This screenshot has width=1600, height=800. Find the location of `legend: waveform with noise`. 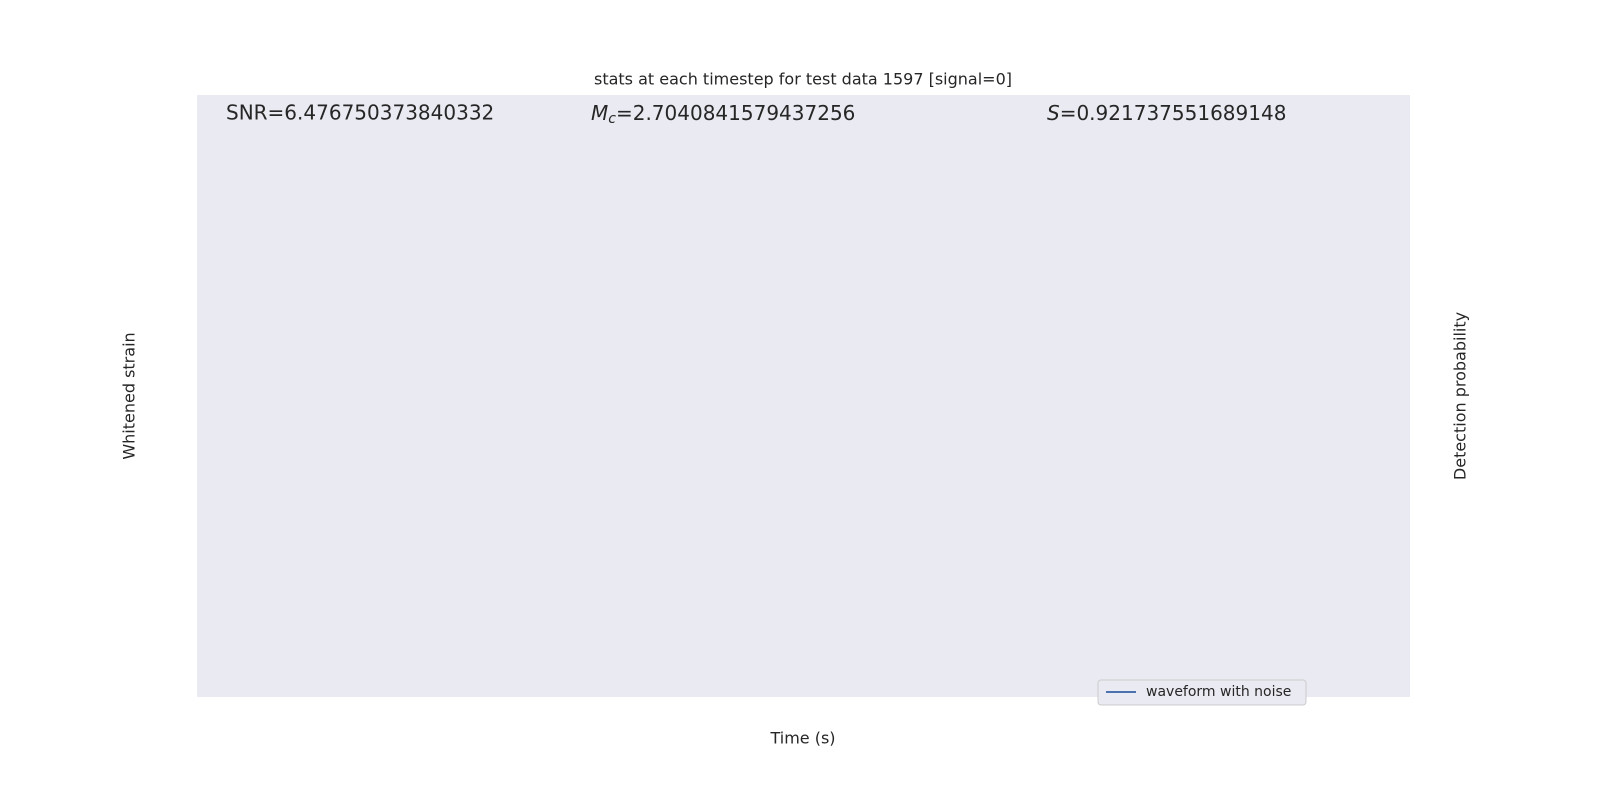

legend: waveform with noise is located at coordinates (1202, 692).